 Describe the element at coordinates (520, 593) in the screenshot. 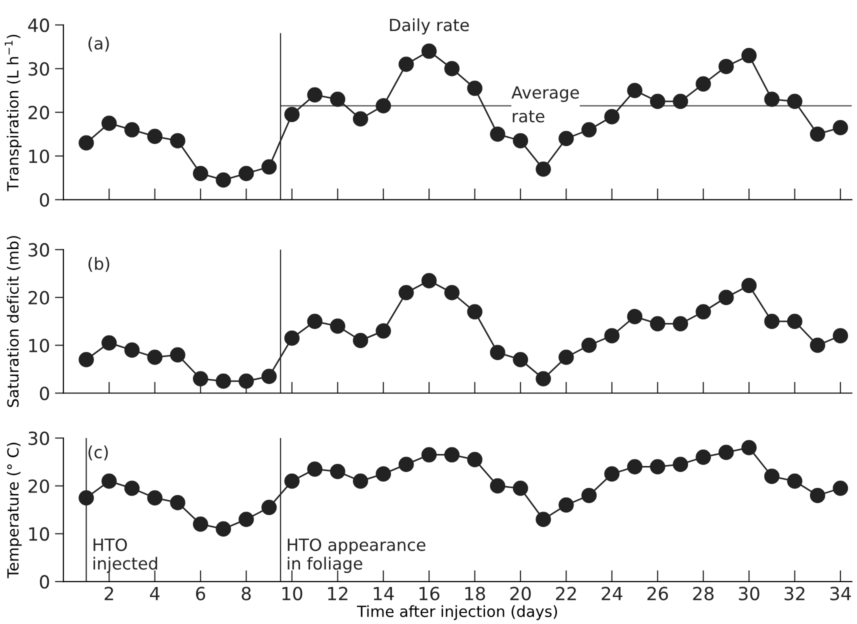

I see `x-tick-label: 20` at that location.